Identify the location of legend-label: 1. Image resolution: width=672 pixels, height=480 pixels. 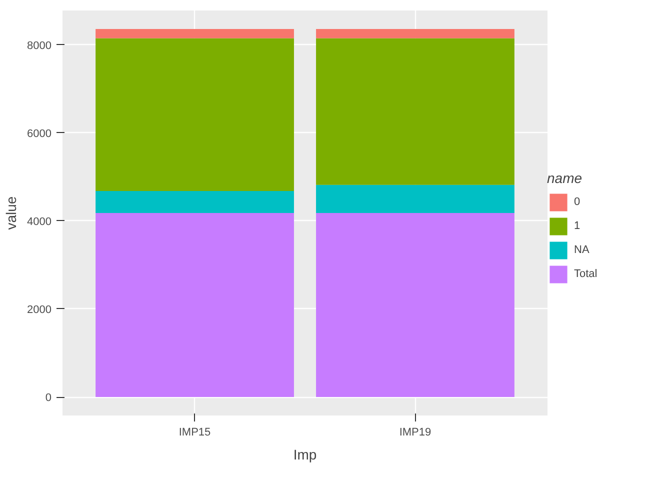
(578, 226).